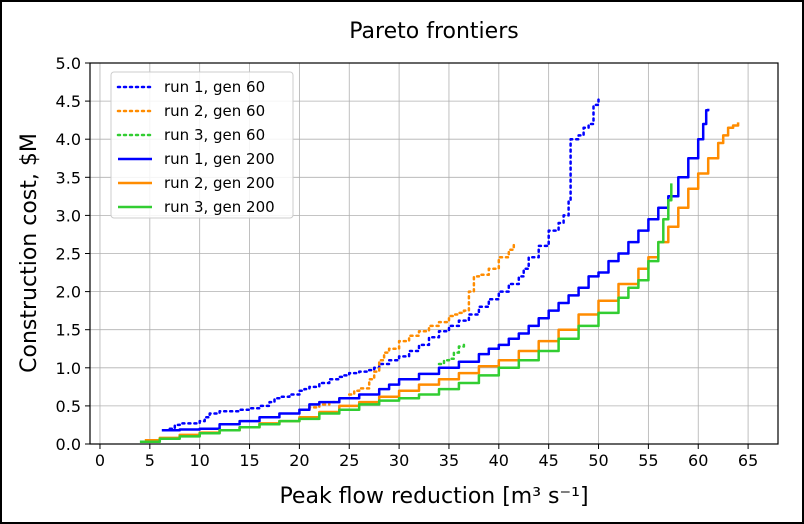 Image resolution: width=804 pixels, height=524 pixels. I want to click on x-tick-label: 45, so click(548, 460).